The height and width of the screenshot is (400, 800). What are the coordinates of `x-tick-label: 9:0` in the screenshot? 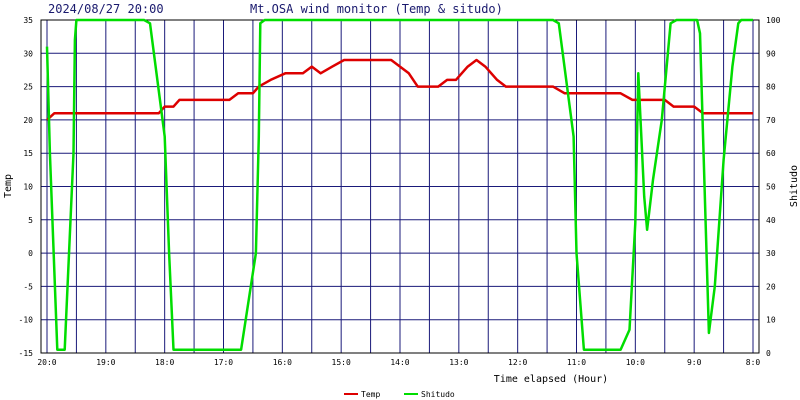 It's located at (694, 362).